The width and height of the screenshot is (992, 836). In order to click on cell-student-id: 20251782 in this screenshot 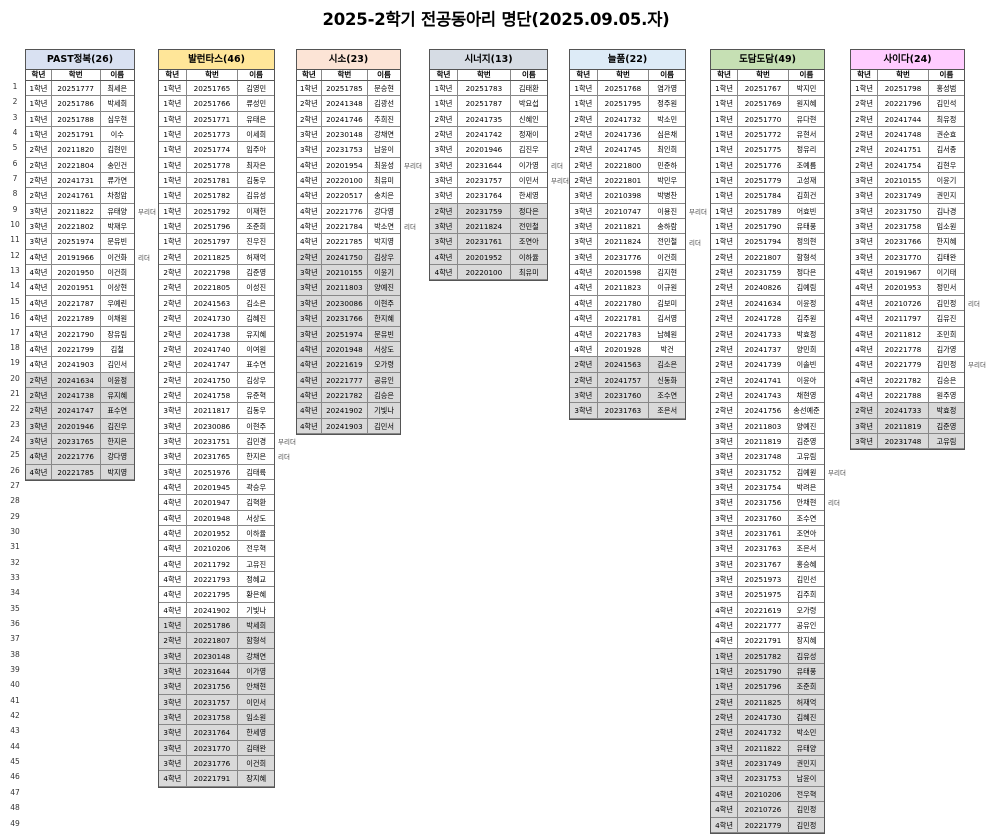, I will do `click(763, 656)`.